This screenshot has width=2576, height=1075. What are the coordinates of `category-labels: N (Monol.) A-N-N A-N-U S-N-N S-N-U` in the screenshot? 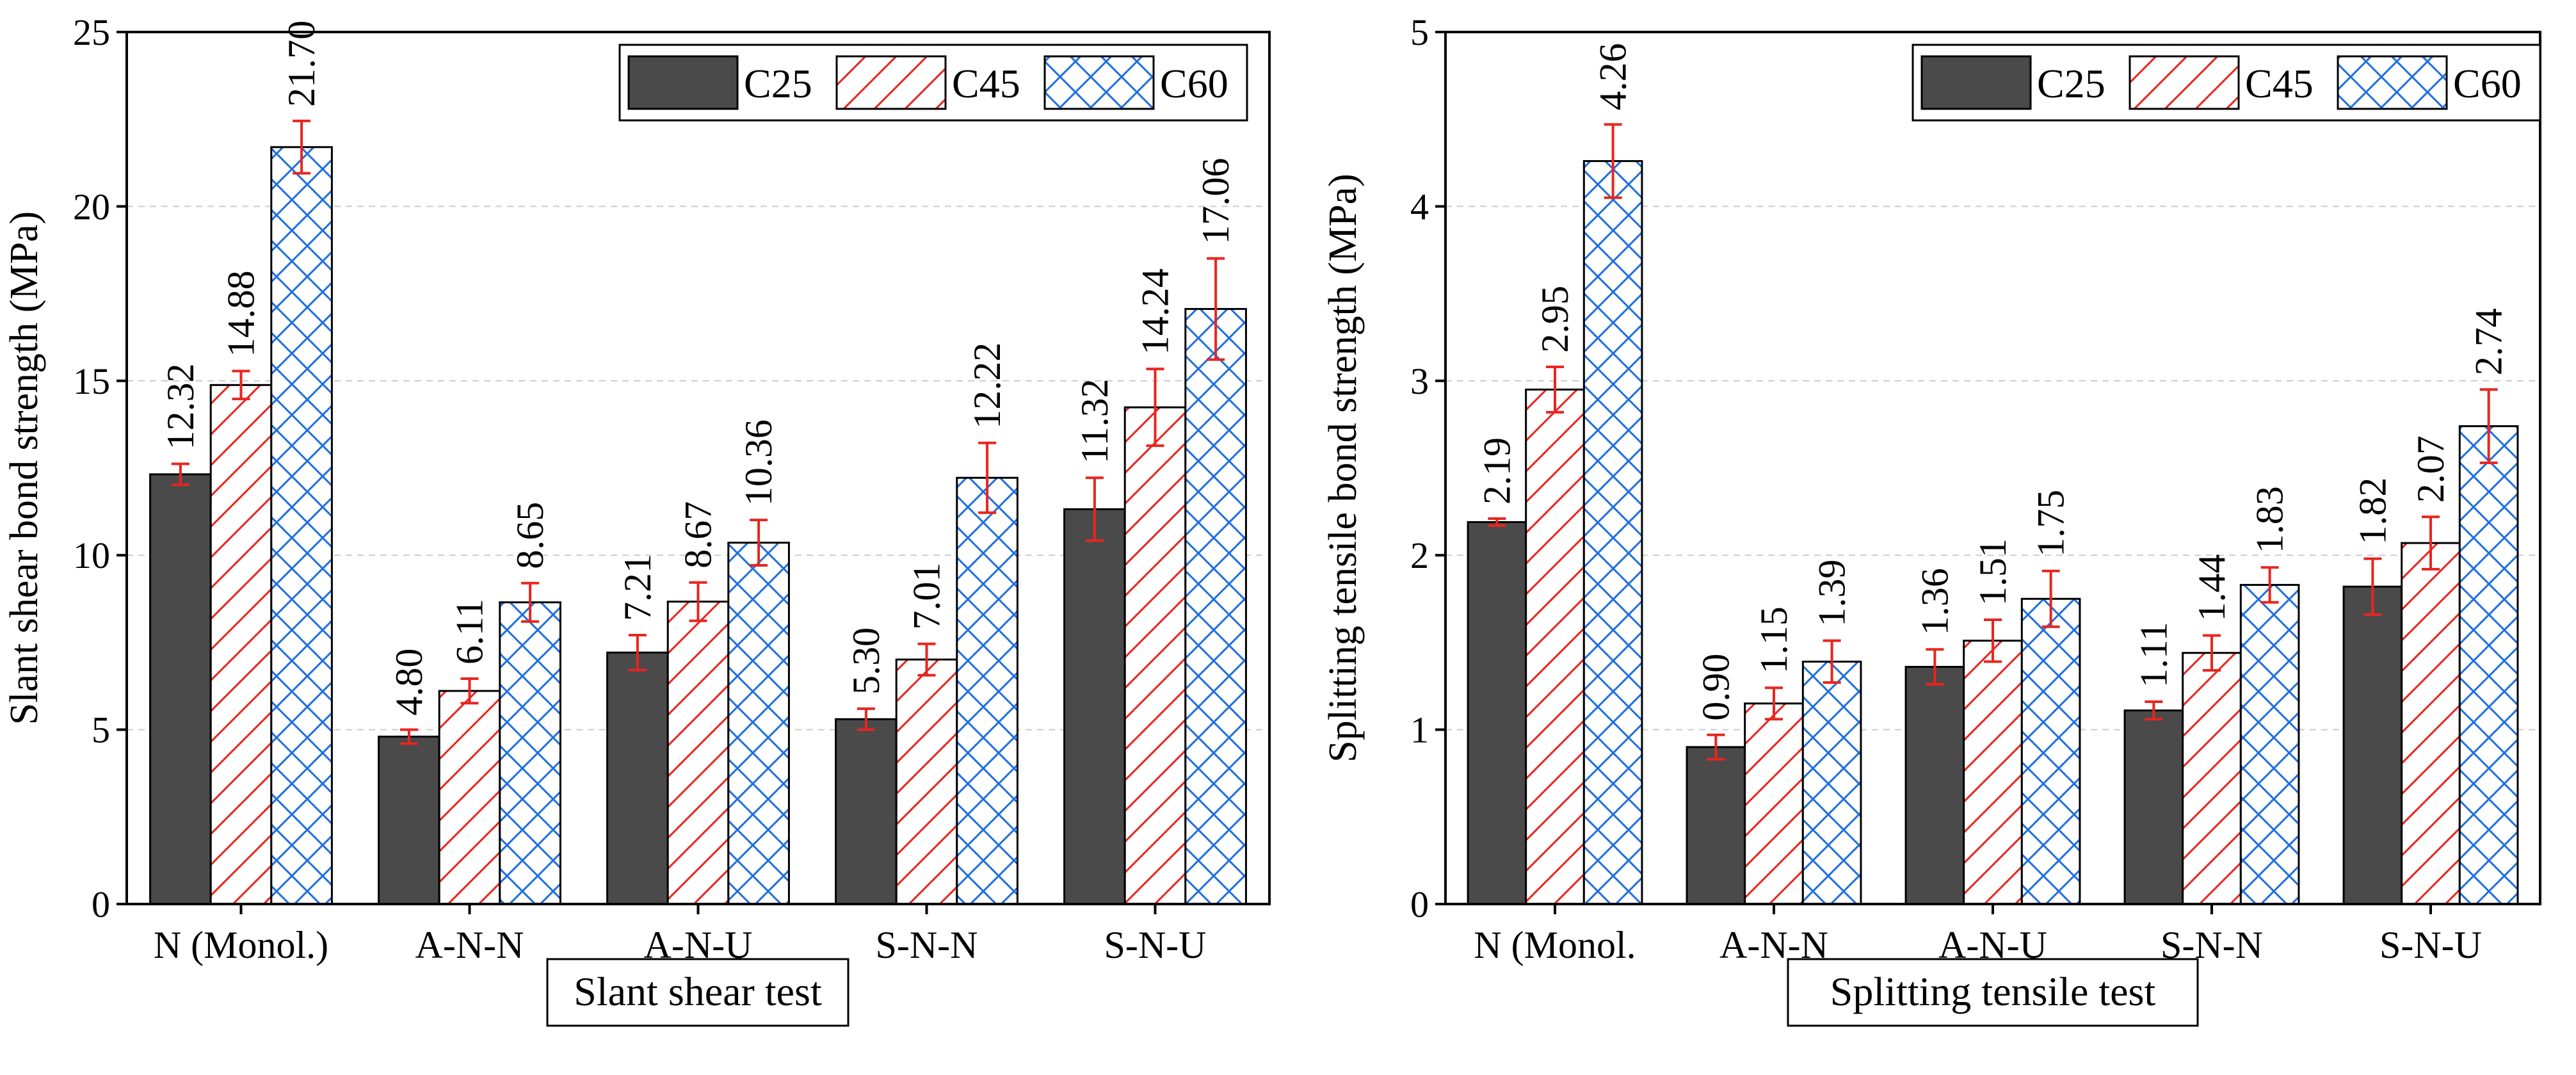 It's located at (680, 935).